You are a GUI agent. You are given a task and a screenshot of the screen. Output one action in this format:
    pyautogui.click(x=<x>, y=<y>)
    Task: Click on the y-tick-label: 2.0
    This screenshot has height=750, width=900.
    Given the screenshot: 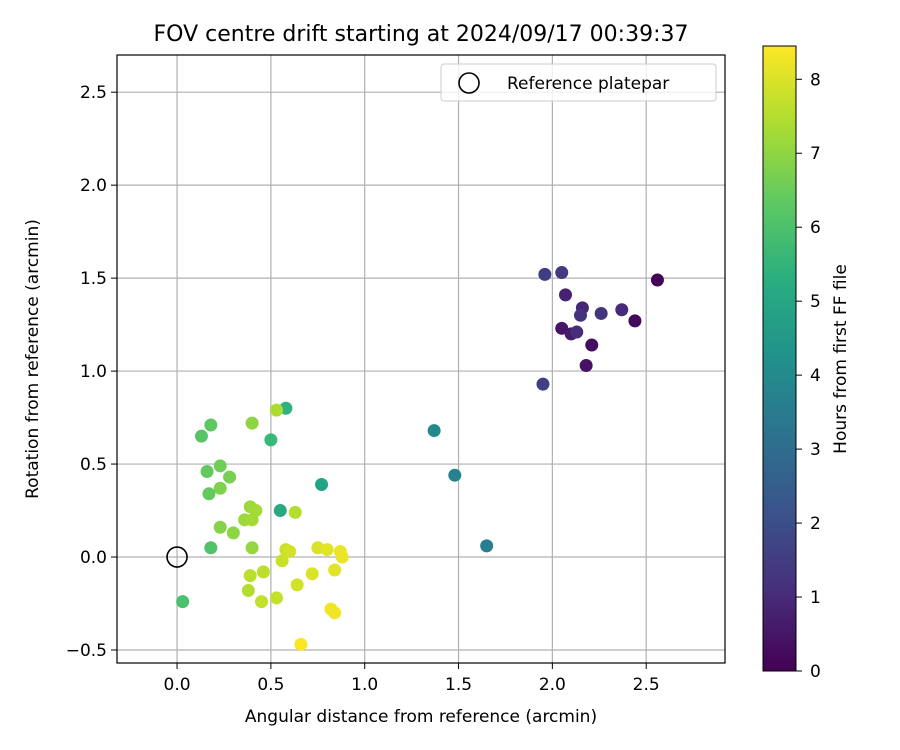 What is the action you would take?
    pyautogui.click(x=93, y=186)
    